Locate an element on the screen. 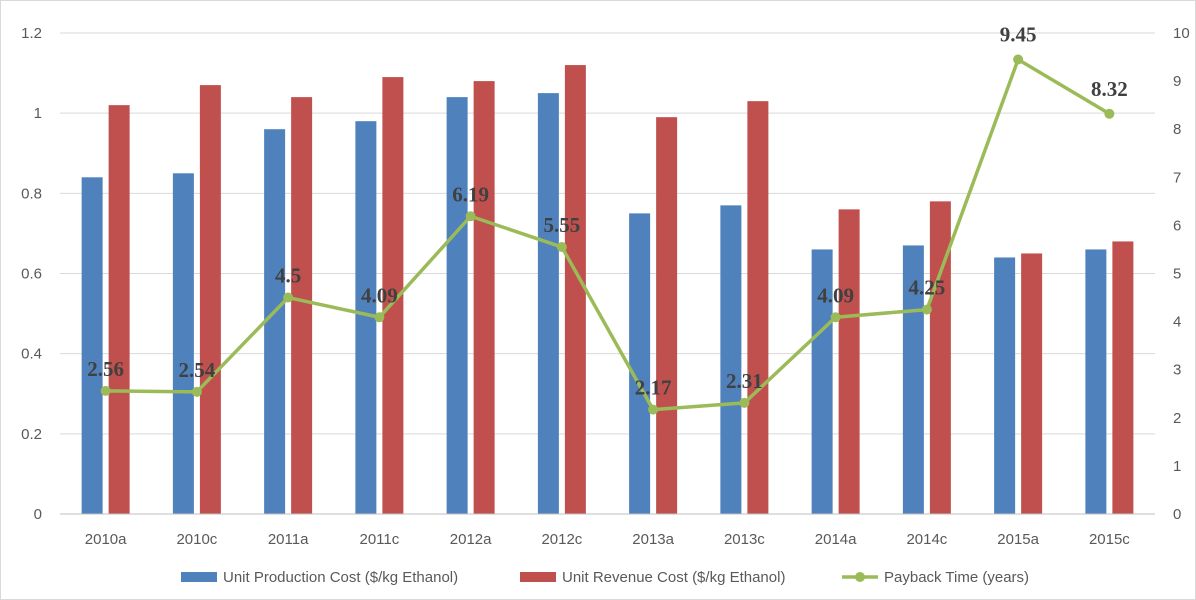  y-right-tick-label: 9 is located at coordinates (1177, 81).